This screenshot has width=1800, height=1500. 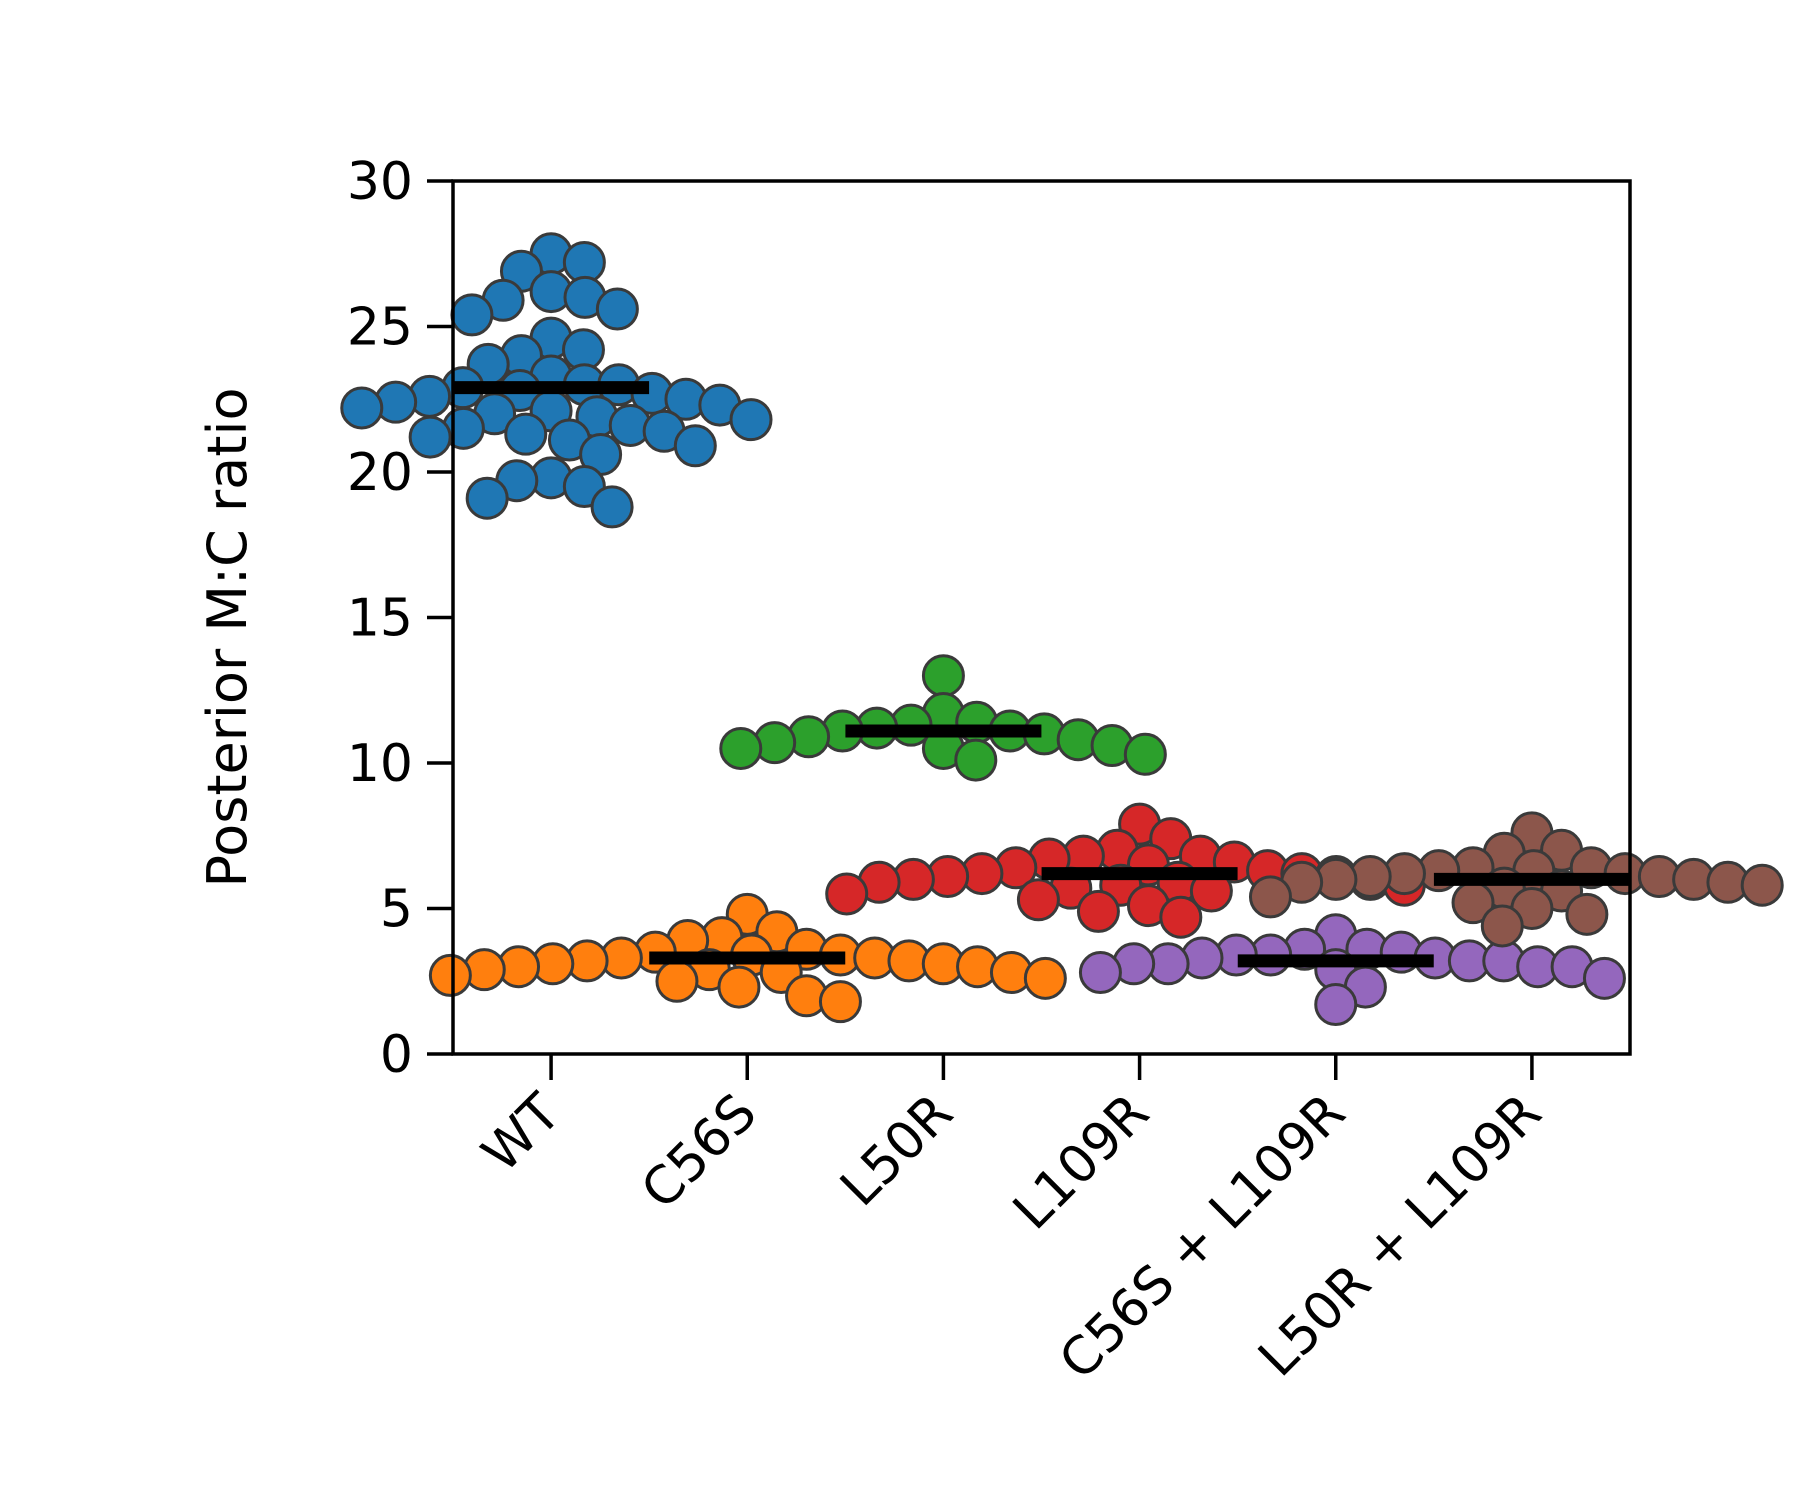 What do you see at coordinates (380, 473) in the screenshot?
I see `y-tick-label: 20` at bounding box center [380, 473].